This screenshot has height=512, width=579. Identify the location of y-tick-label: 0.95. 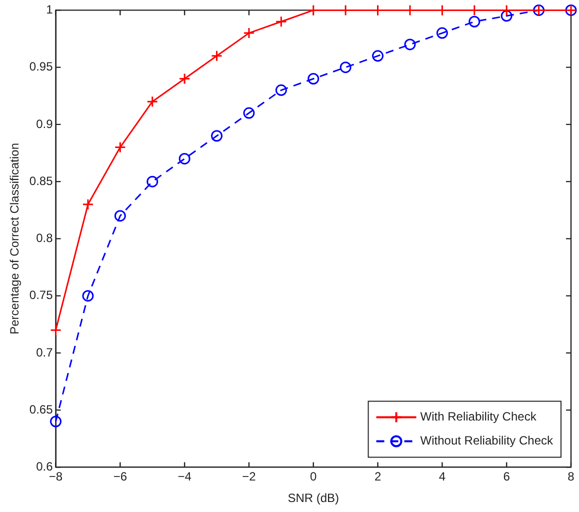
(41, 67).